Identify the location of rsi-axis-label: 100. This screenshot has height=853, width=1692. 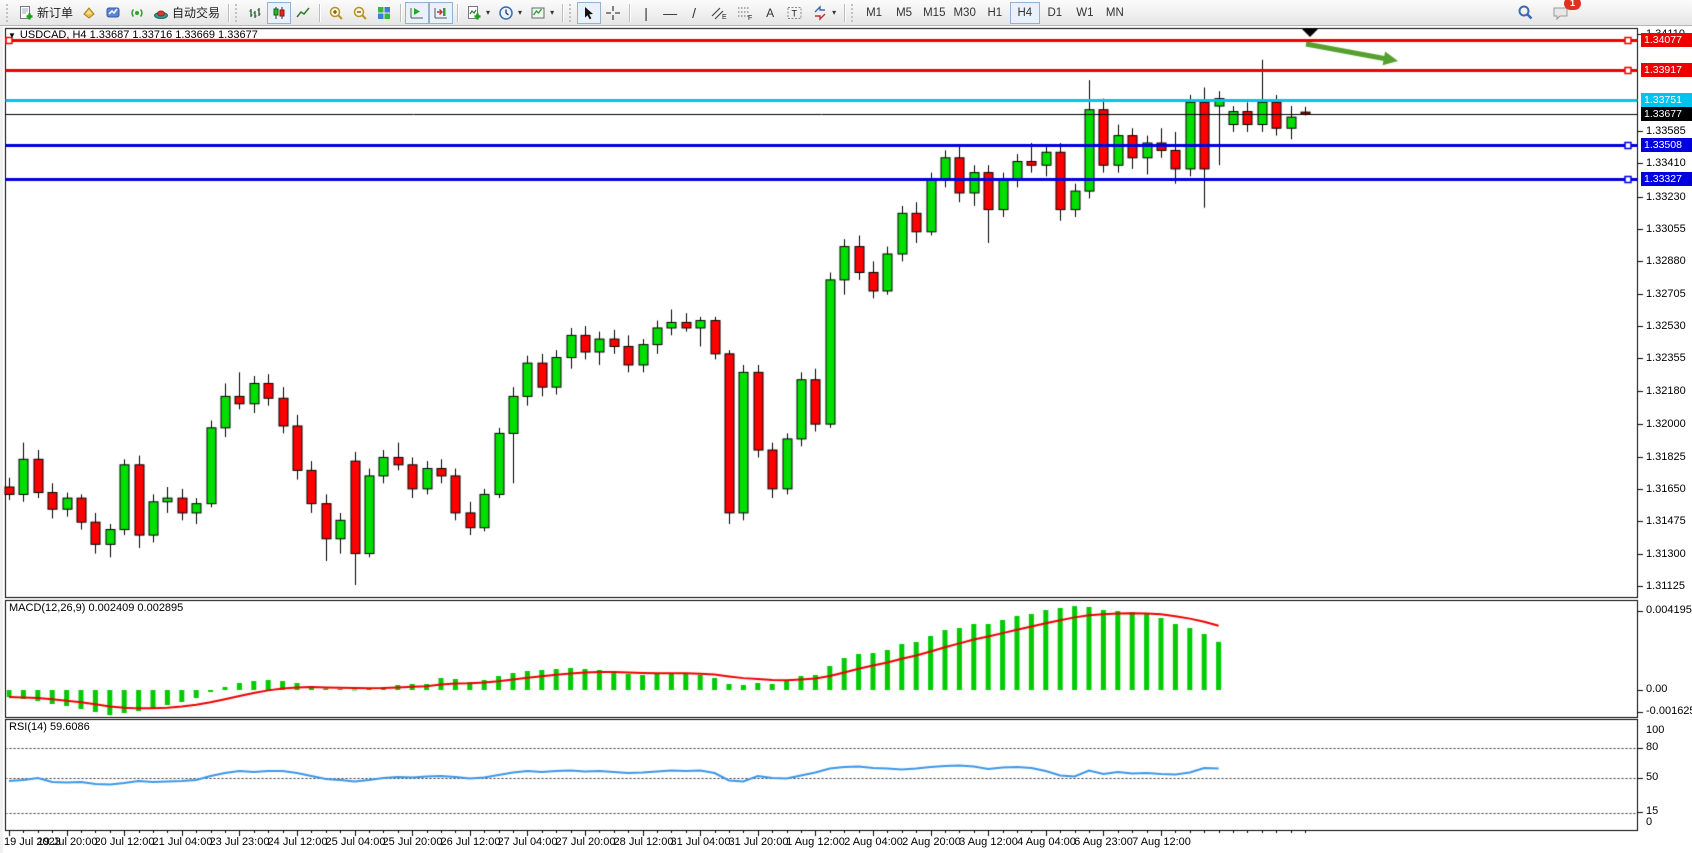
(1655, 730).